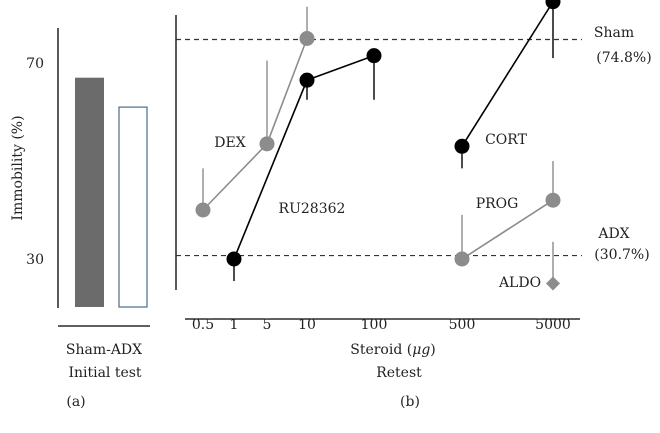  What do you see at coordinates (133, 207) in the screenshot?
I see `bar-adx` at bounding box center [133, 207].